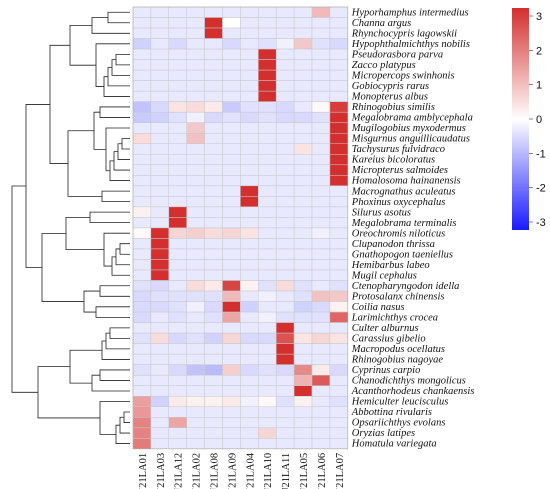  What do you see at coordinates (250, 470) in the screenshot?
I see `column-label: U21LA04` at bounding box center [250, 470].